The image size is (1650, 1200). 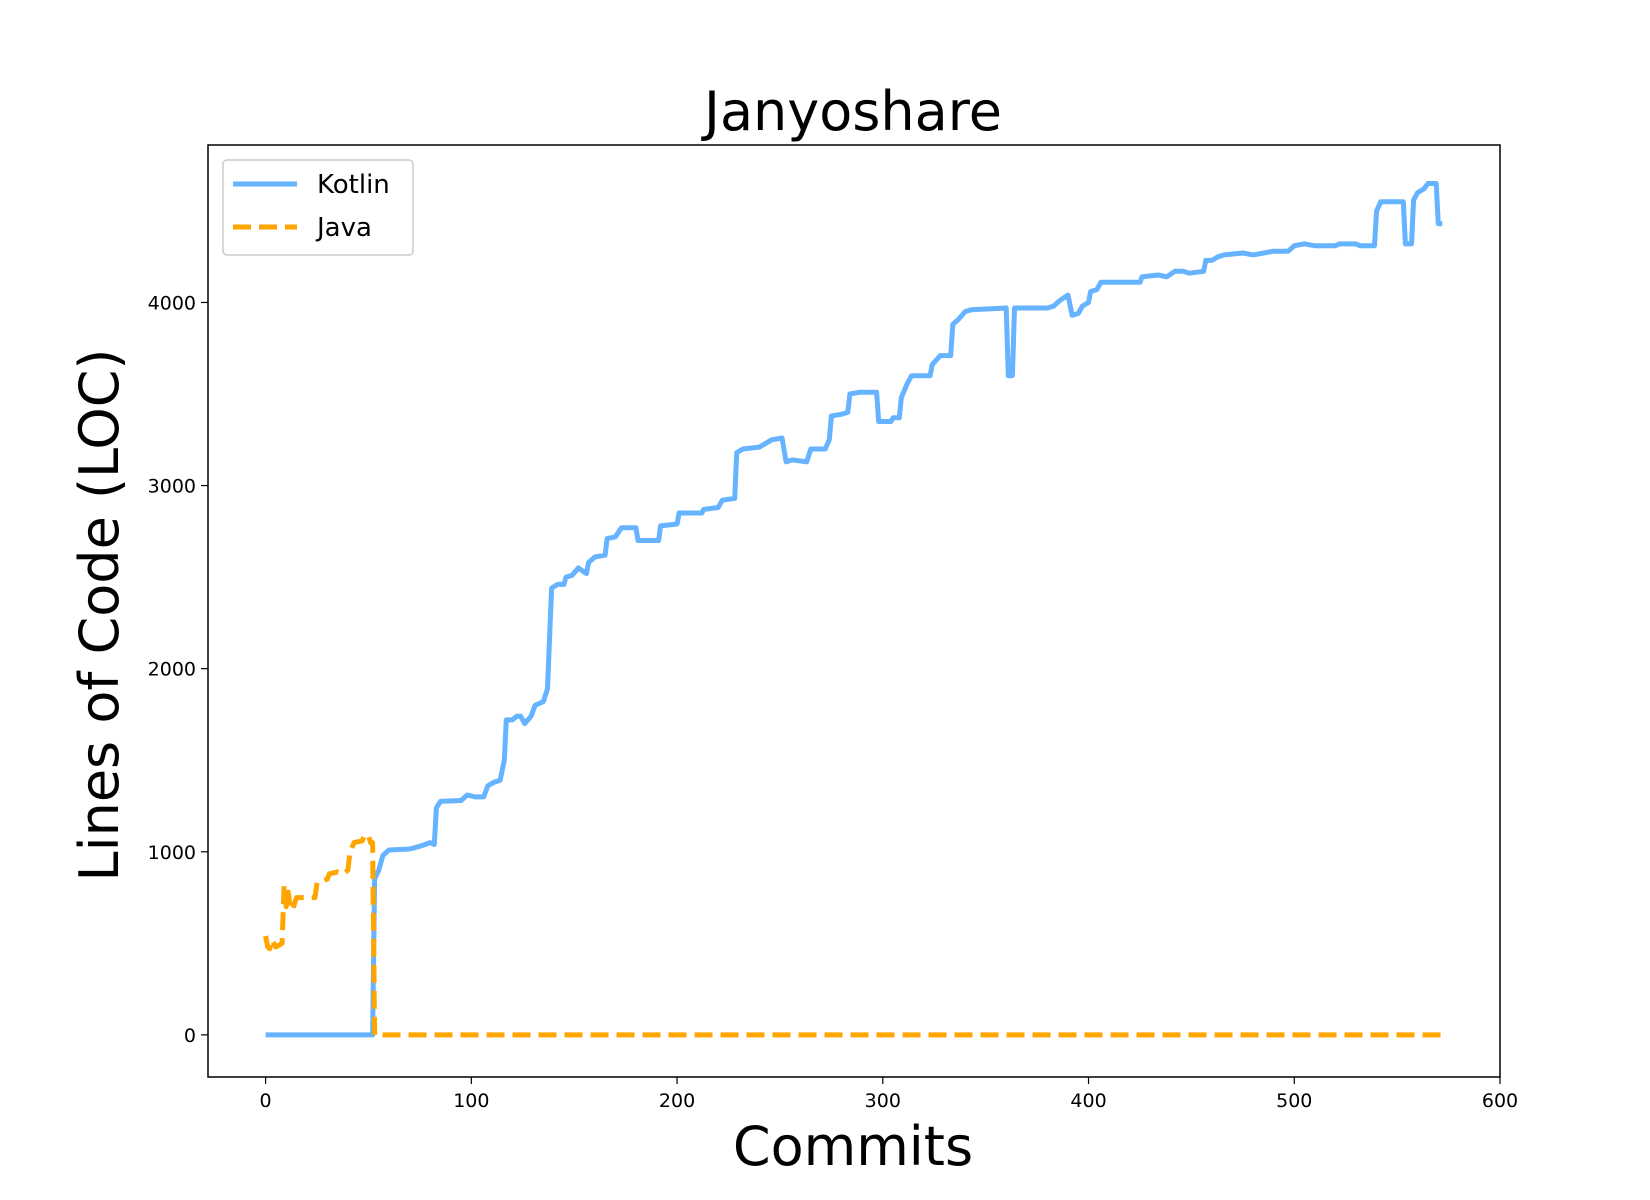 I want to click on legend-label-kotlin: Kotlin, so click(x=353, y=185).